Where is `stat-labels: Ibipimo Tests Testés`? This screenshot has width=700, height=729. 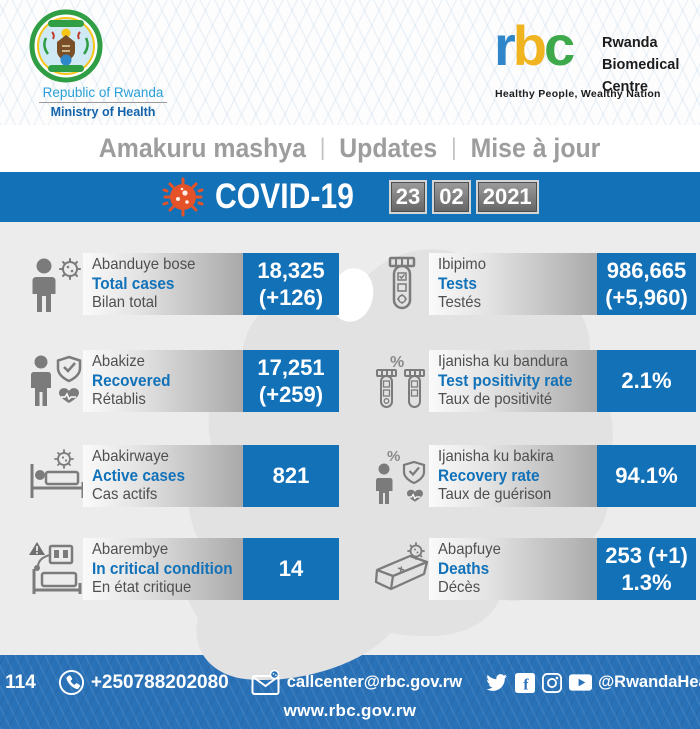
stat-labels: Ibipimo Tests Testés is located at coordinates (462, 284).